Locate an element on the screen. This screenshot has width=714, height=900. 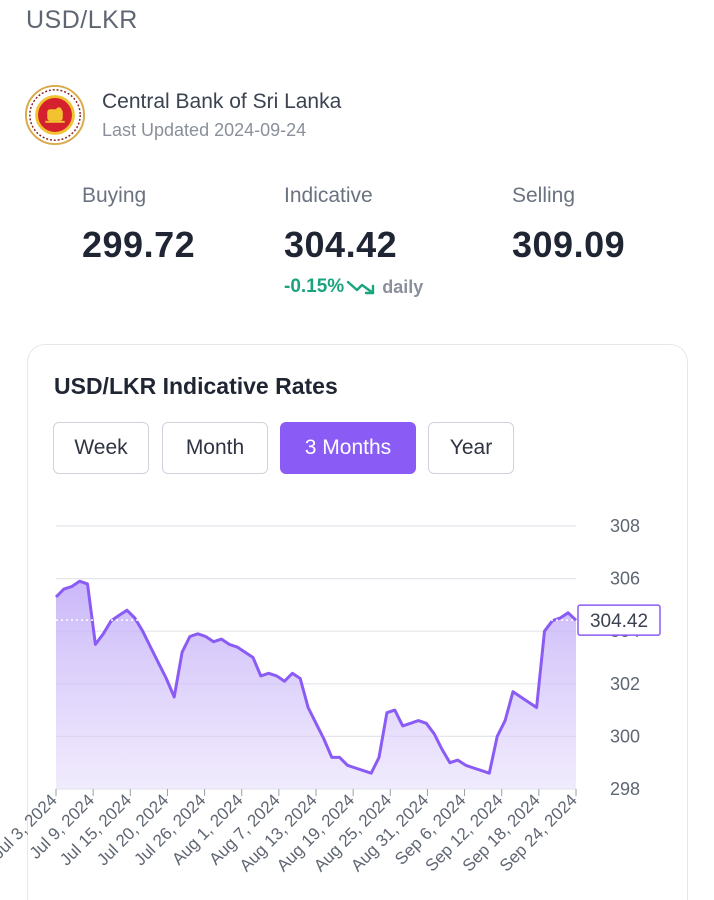
central-bank-seal-icon is located at coordinates (55, 115).